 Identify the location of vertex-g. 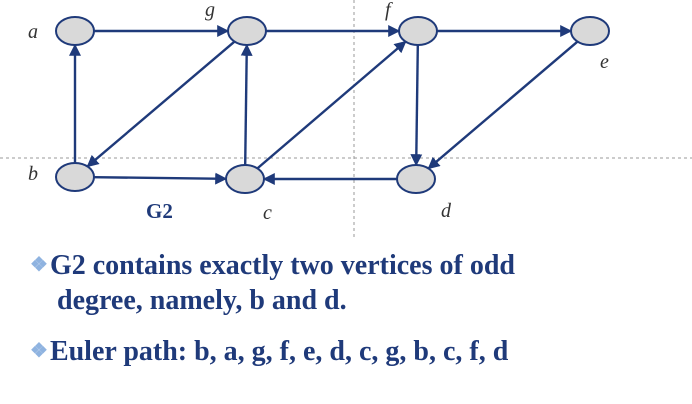
(247, 31).